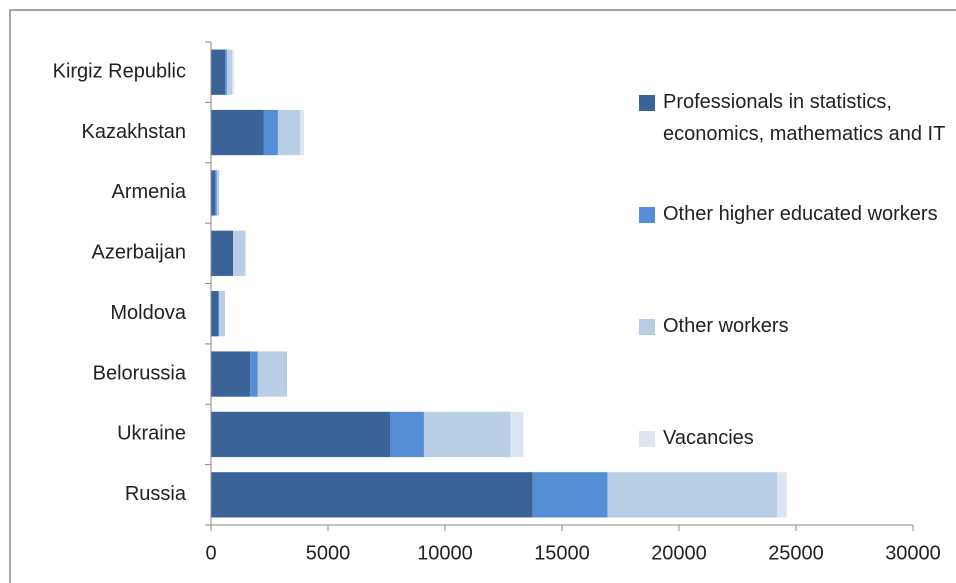 The height and width of the screenshot is (583, 956). What do you see at coordinates (445, 553) in the screenshot?
I see `x-tick-label: 10000` at bounding box center [445, 553].